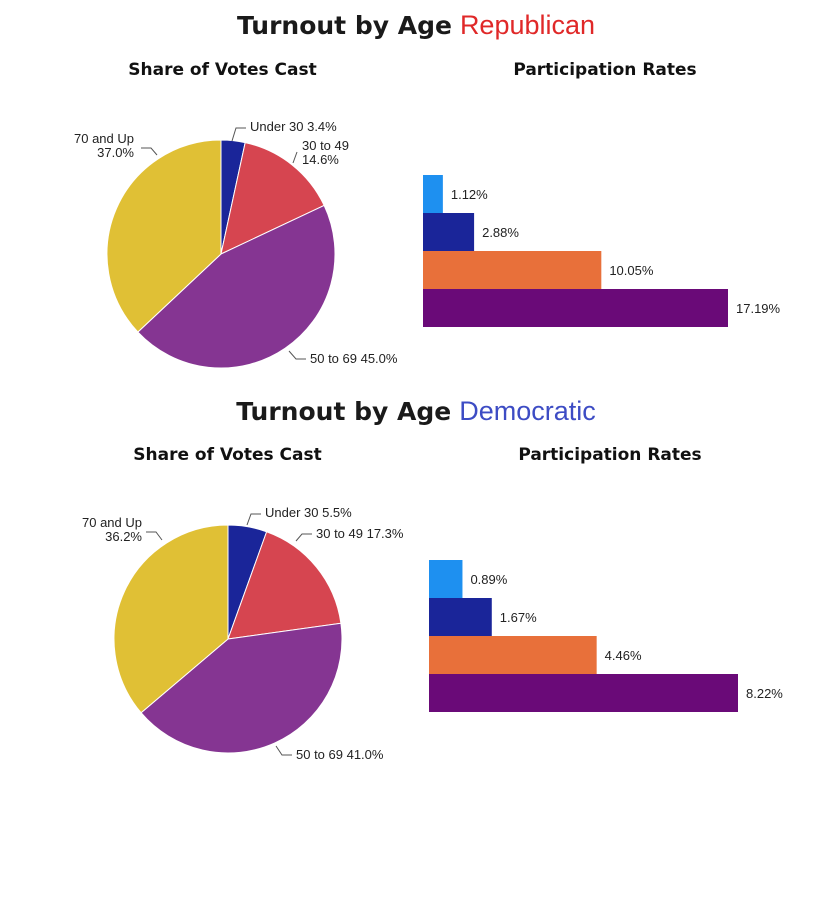 The image size is (832, 908). I want to click on pie-label-50-to-69: 50 to 69 45.0%, so click(354, 358).